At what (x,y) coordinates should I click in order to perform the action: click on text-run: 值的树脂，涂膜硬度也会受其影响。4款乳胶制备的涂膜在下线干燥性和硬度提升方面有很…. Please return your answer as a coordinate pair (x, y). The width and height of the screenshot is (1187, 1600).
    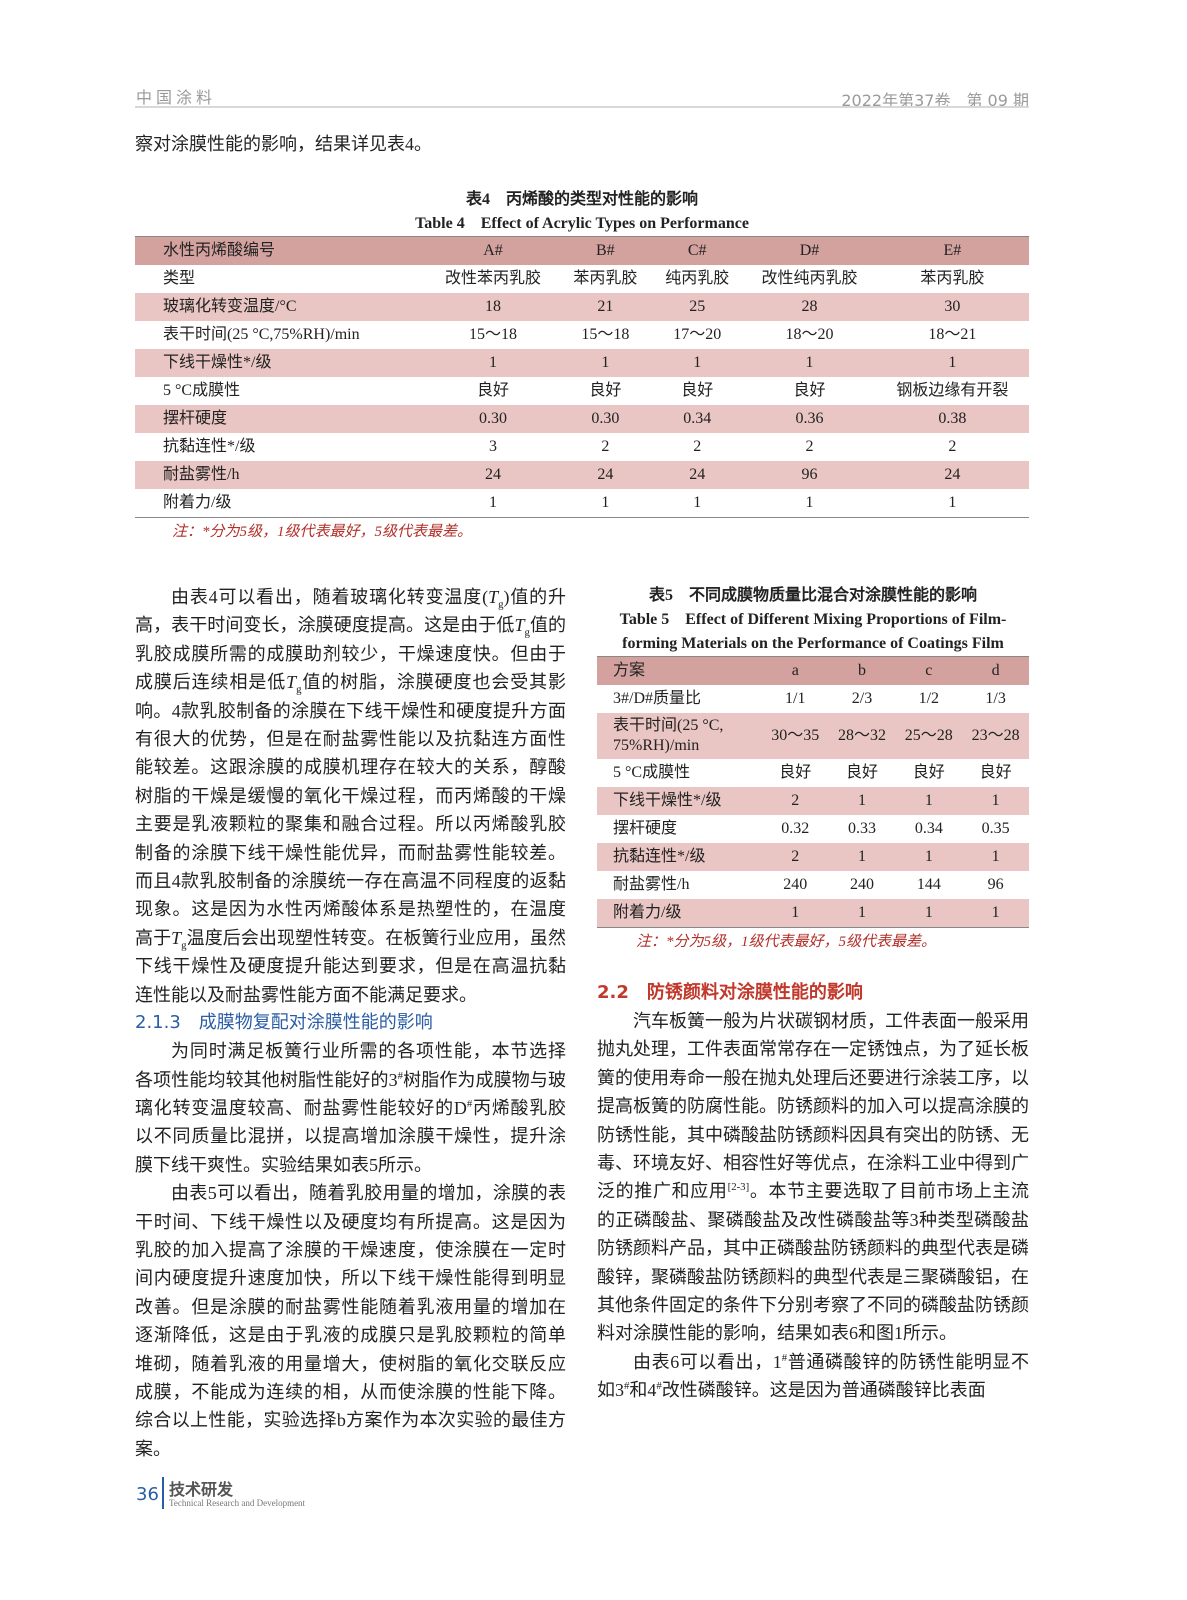
    Looking at the image, I should click on (351, 810).